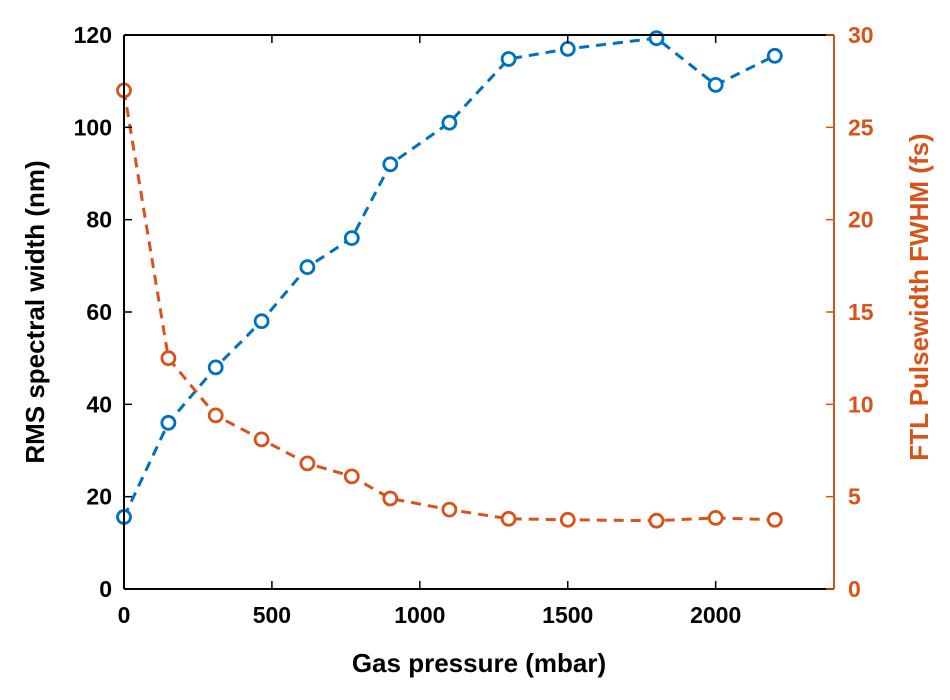  What do you see at coordinates (105, 589) in the screenshot?
I see `left-y-tick-label: 0` at bounding box center [105, 589].